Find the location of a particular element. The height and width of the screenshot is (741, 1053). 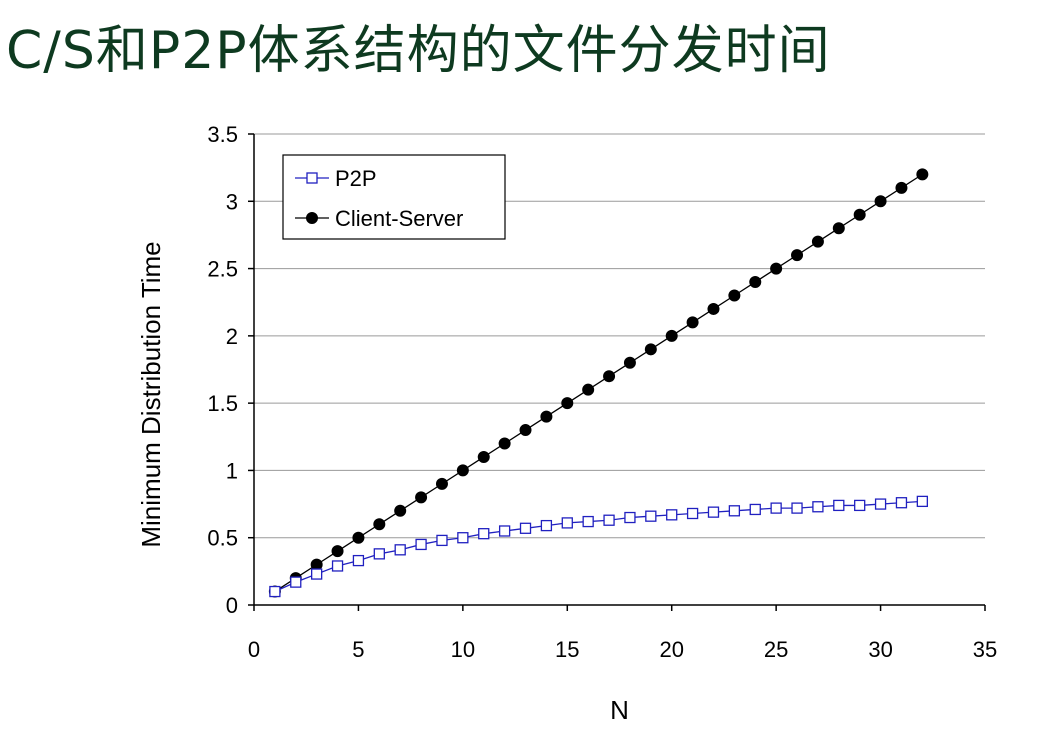

x-axis-title: N is located at coordinates (619, 710).